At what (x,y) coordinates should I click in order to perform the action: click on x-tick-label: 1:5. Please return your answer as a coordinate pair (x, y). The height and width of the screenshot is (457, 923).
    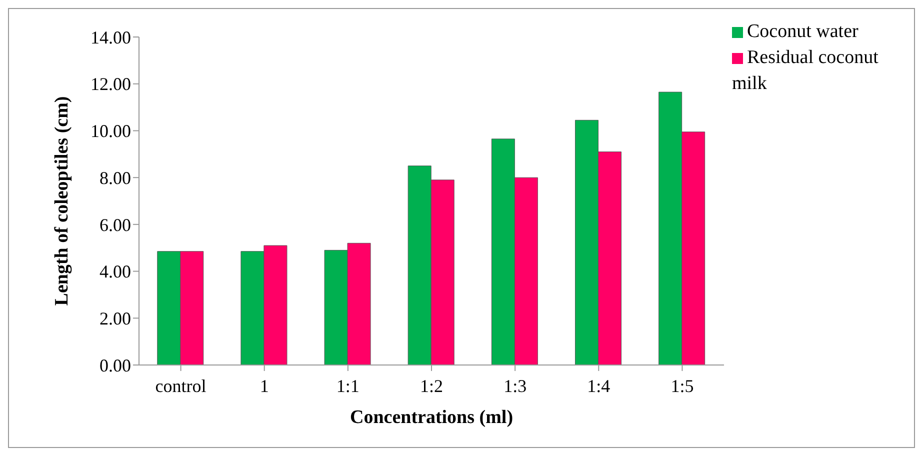
    Looking at the image, I should click on (682, 386).